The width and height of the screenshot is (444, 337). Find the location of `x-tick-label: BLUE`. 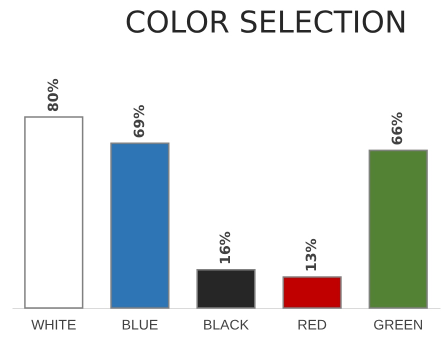

x-tick-label: BLUE is located at coordinates (140, 324).